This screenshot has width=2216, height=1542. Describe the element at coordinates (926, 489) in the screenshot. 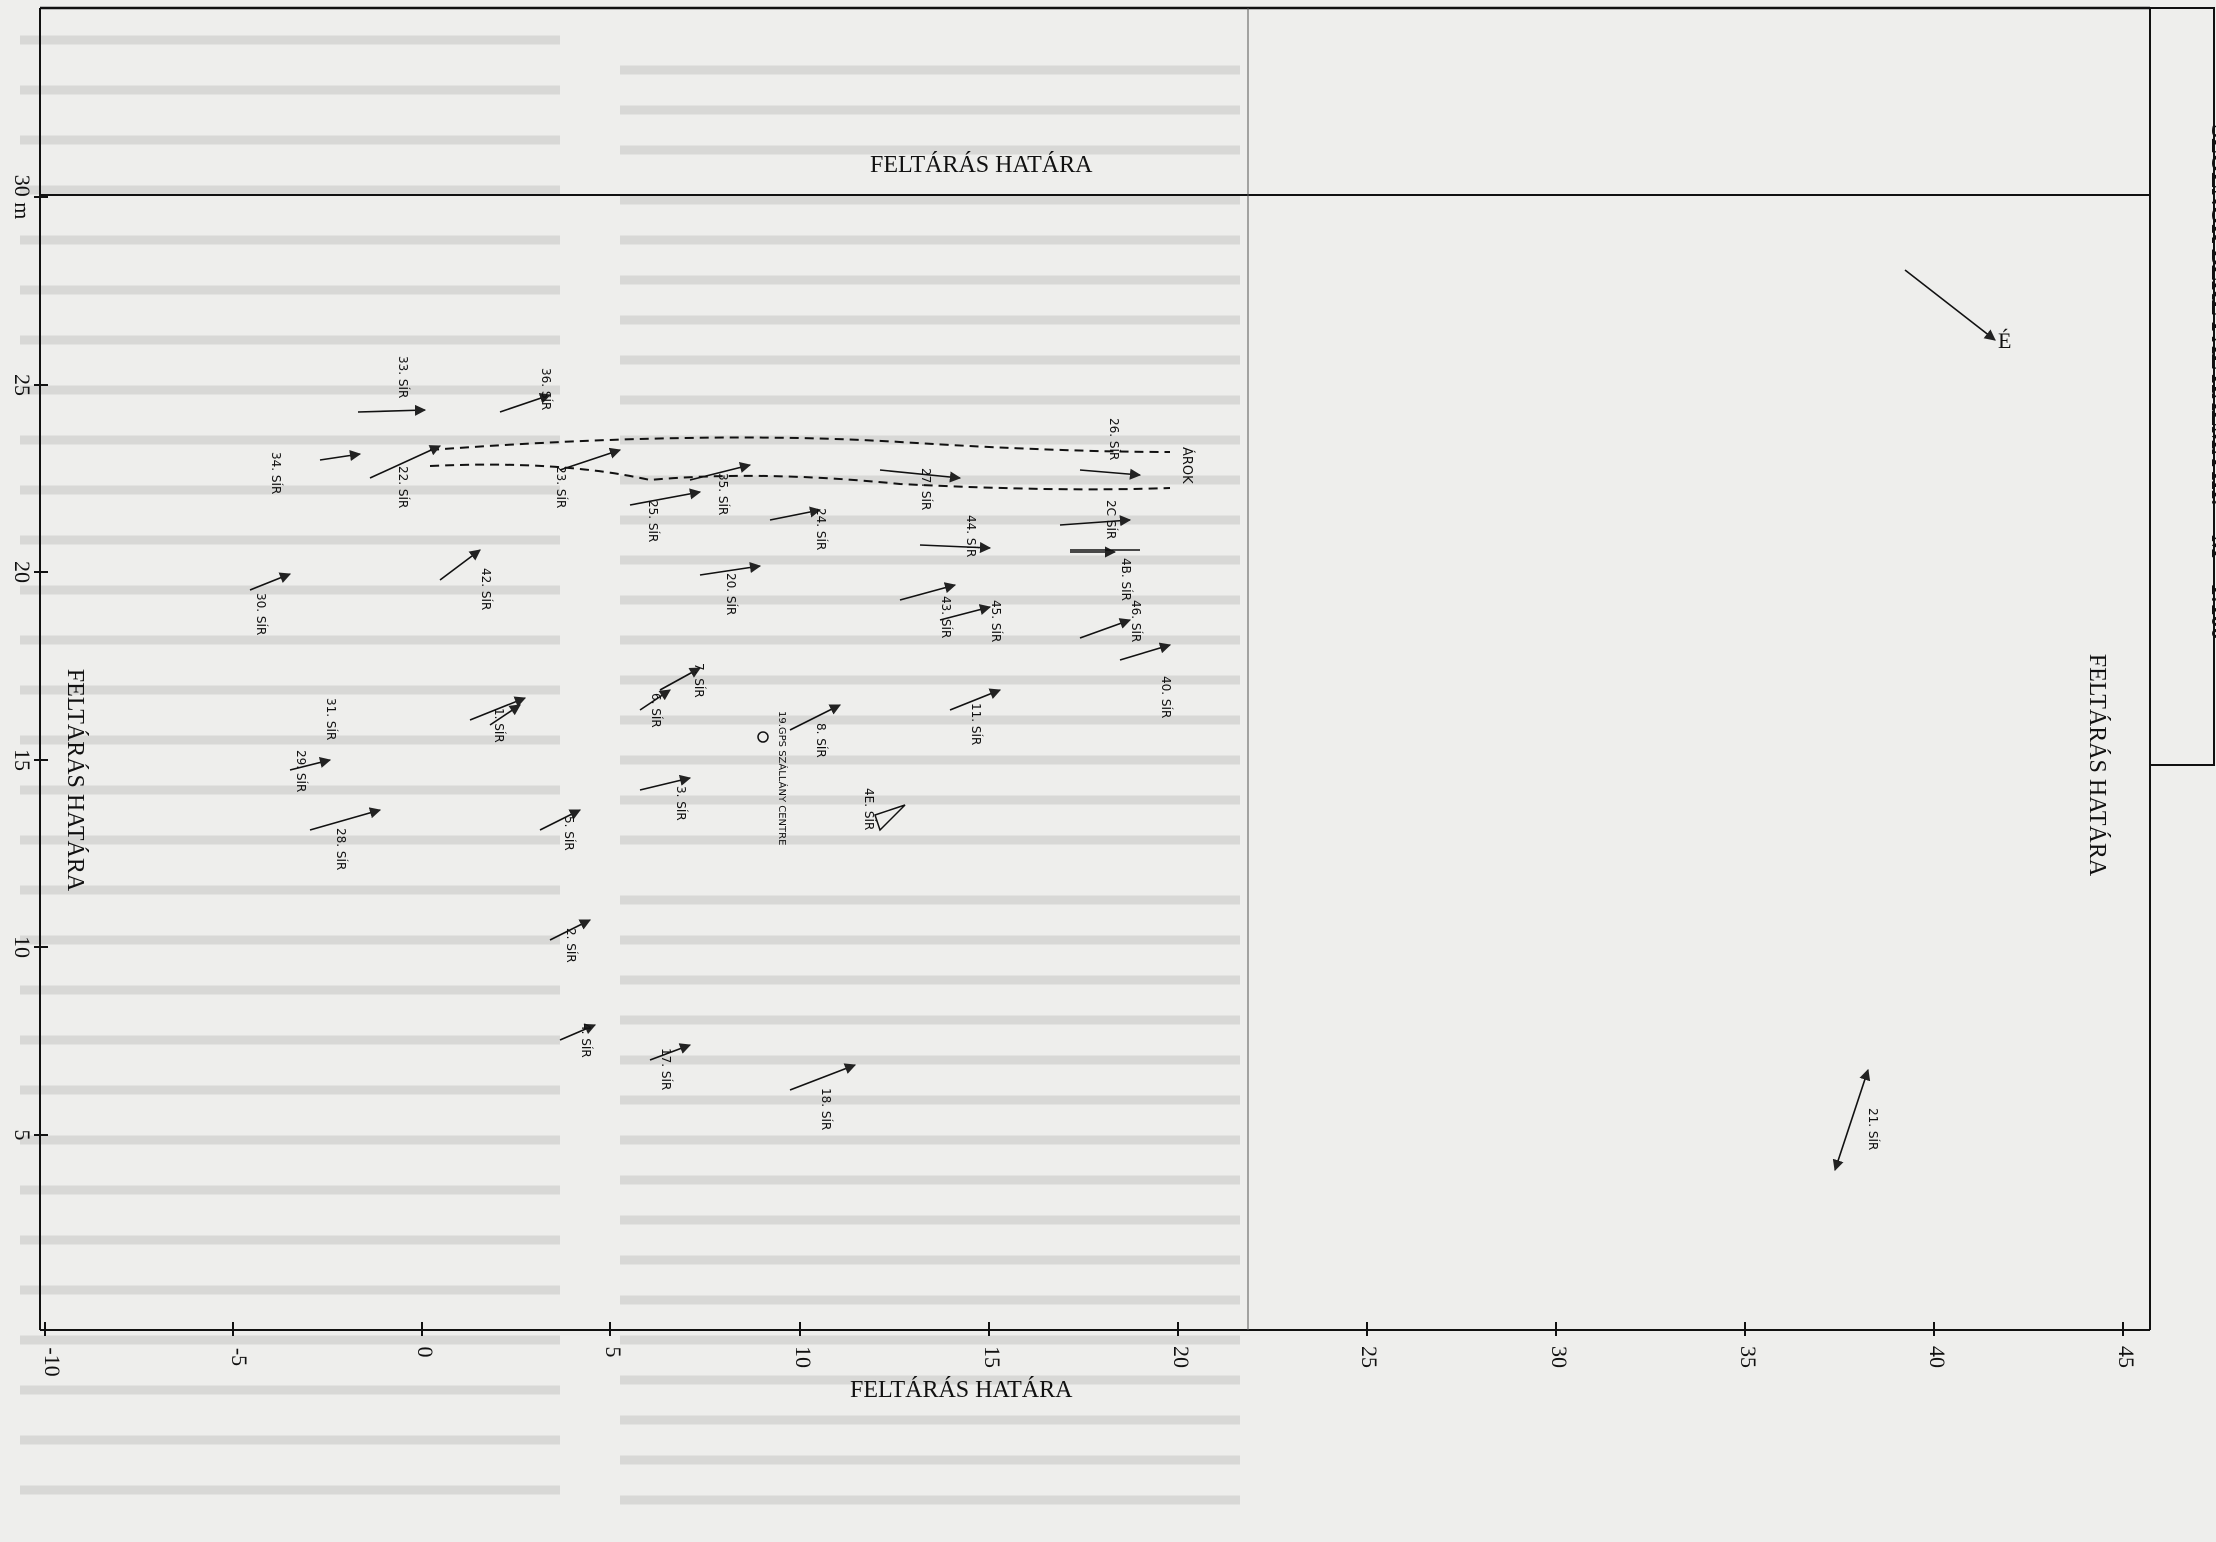

I see `grave-label: 27. SÍR` at that location.